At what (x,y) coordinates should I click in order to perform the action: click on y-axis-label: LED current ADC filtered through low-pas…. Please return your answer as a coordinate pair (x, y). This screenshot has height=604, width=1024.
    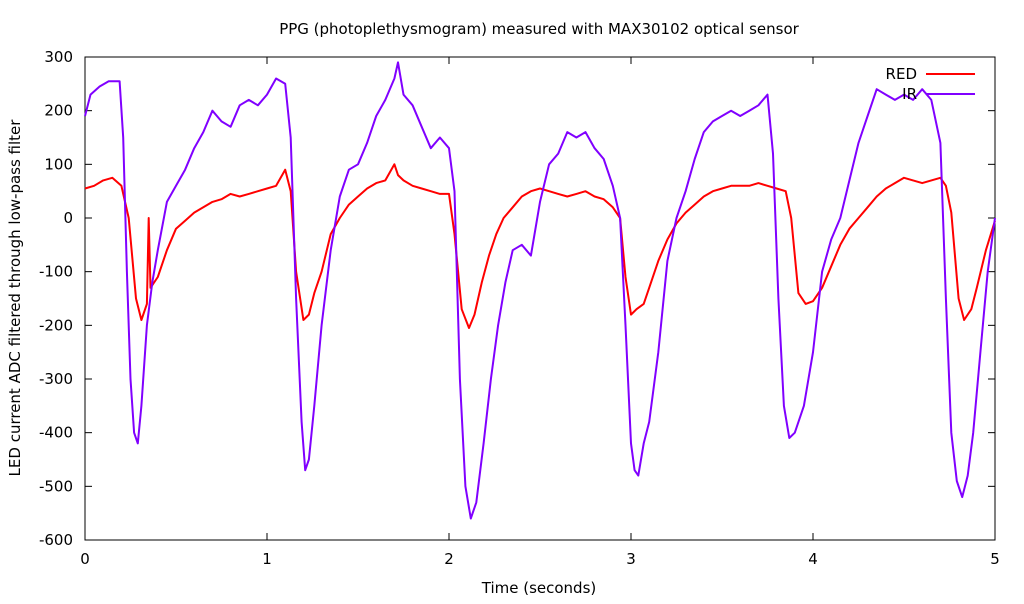
    Looking at the image, I should click on (15, 298).